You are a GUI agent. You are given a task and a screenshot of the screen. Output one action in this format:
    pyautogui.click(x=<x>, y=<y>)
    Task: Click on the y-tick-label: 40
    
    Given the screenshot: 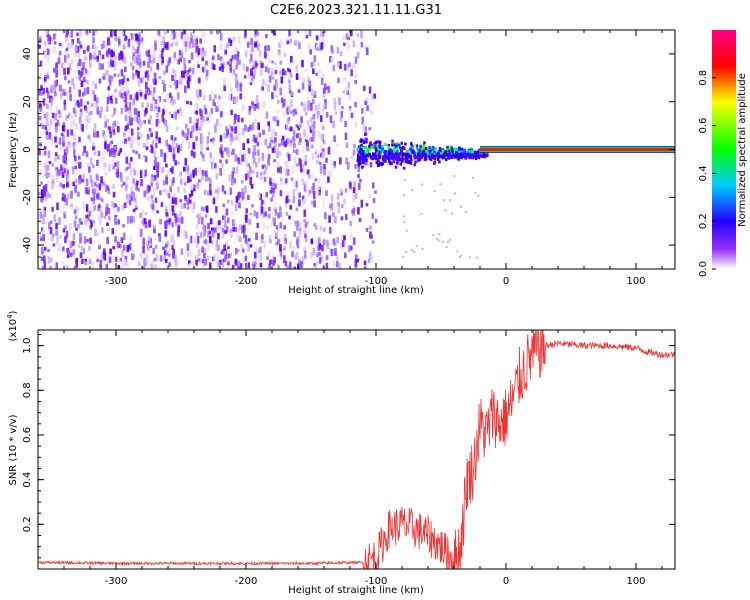 What is the action you would take?
    pyautogui.click(x=27, y=54)
    